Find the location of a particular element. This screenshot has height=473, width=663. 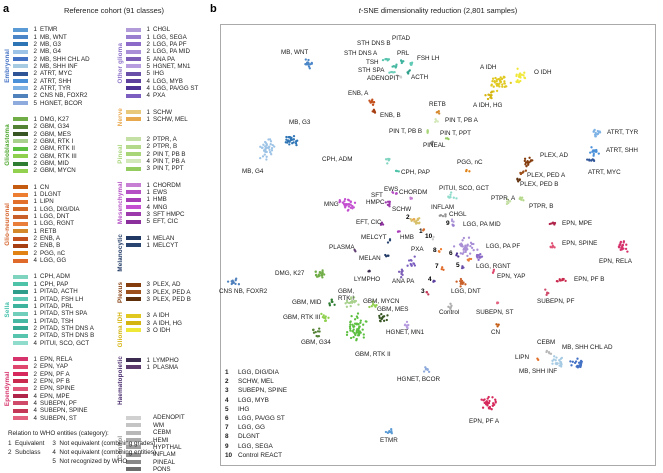

key-list-label: LGG, MYB is located at coordinates (253, 400).